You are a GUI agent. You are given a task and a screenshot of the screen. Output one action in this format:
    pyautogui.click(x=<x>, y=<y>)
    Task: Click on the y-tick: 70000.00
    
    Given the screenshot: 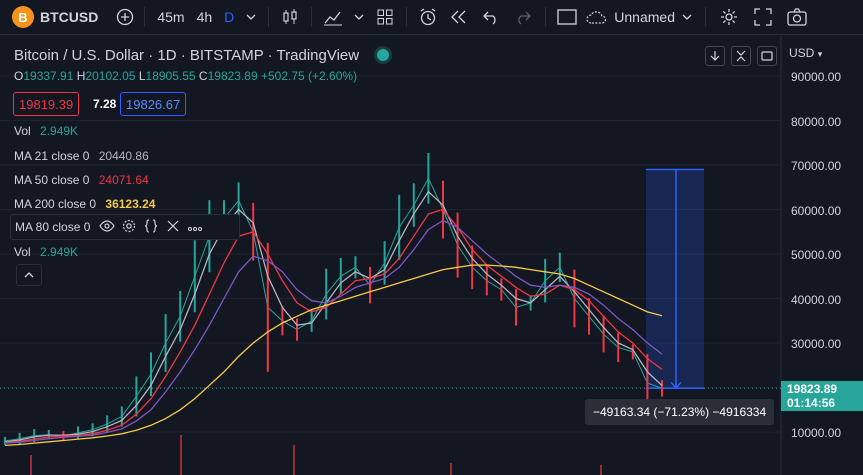 What is the action you would take?
    pyautogui.click(x=816, y=166)
    